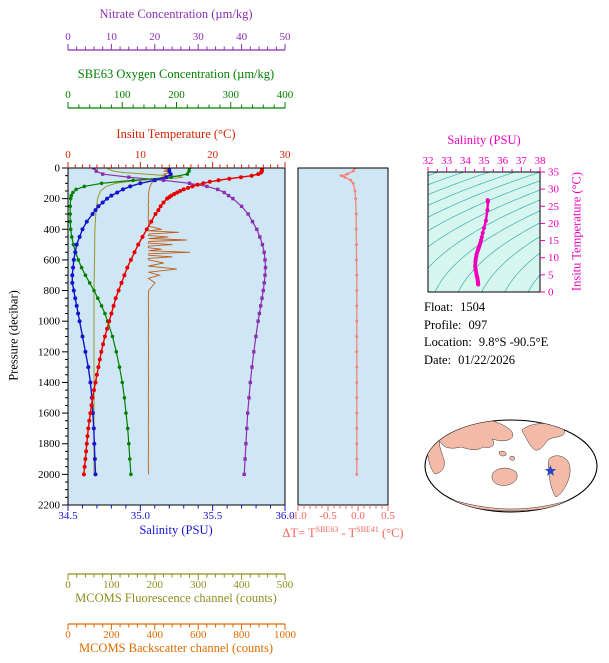 The image size is (609, 663). I want to click on svg-text: 34, so click(466, 161).